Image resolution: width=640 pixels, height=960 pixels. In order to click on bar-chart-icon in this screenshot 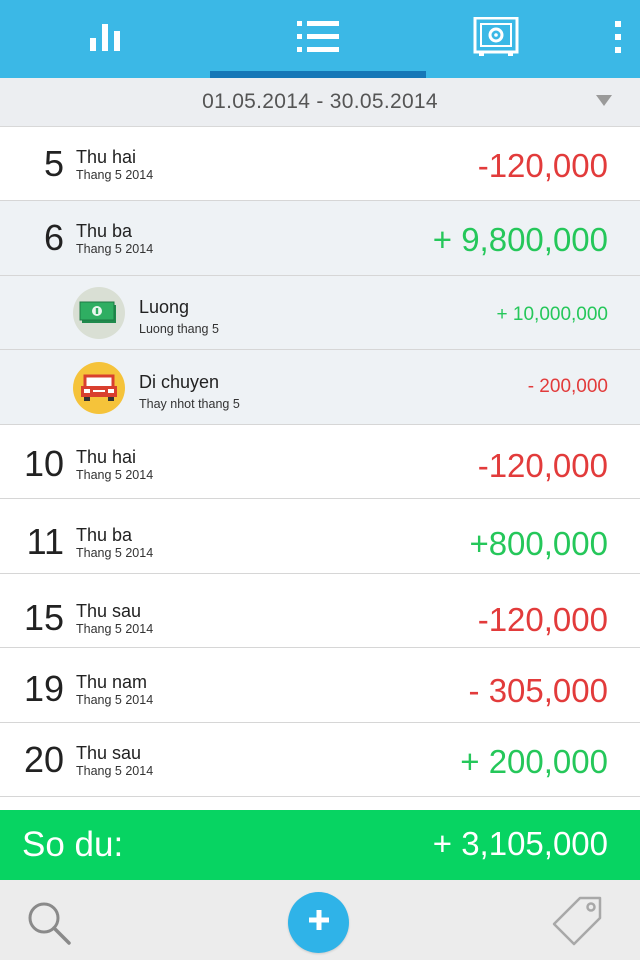, I will do `click(105, 39)`.